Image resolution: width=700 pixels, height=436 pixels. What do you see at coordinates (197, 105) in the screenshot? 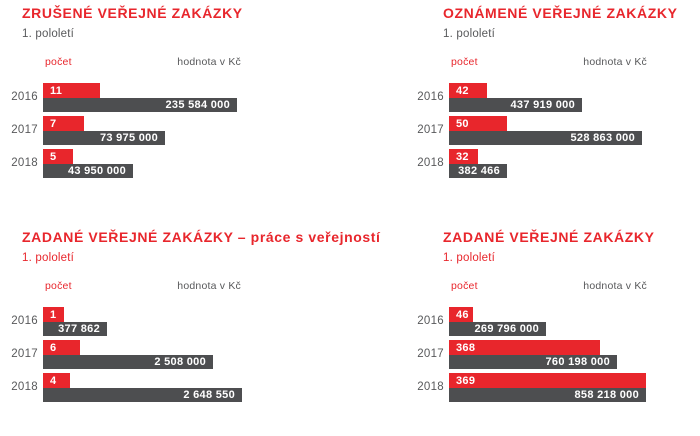
I see `value-text: 235 584 000` at bounding box center [197, 105].